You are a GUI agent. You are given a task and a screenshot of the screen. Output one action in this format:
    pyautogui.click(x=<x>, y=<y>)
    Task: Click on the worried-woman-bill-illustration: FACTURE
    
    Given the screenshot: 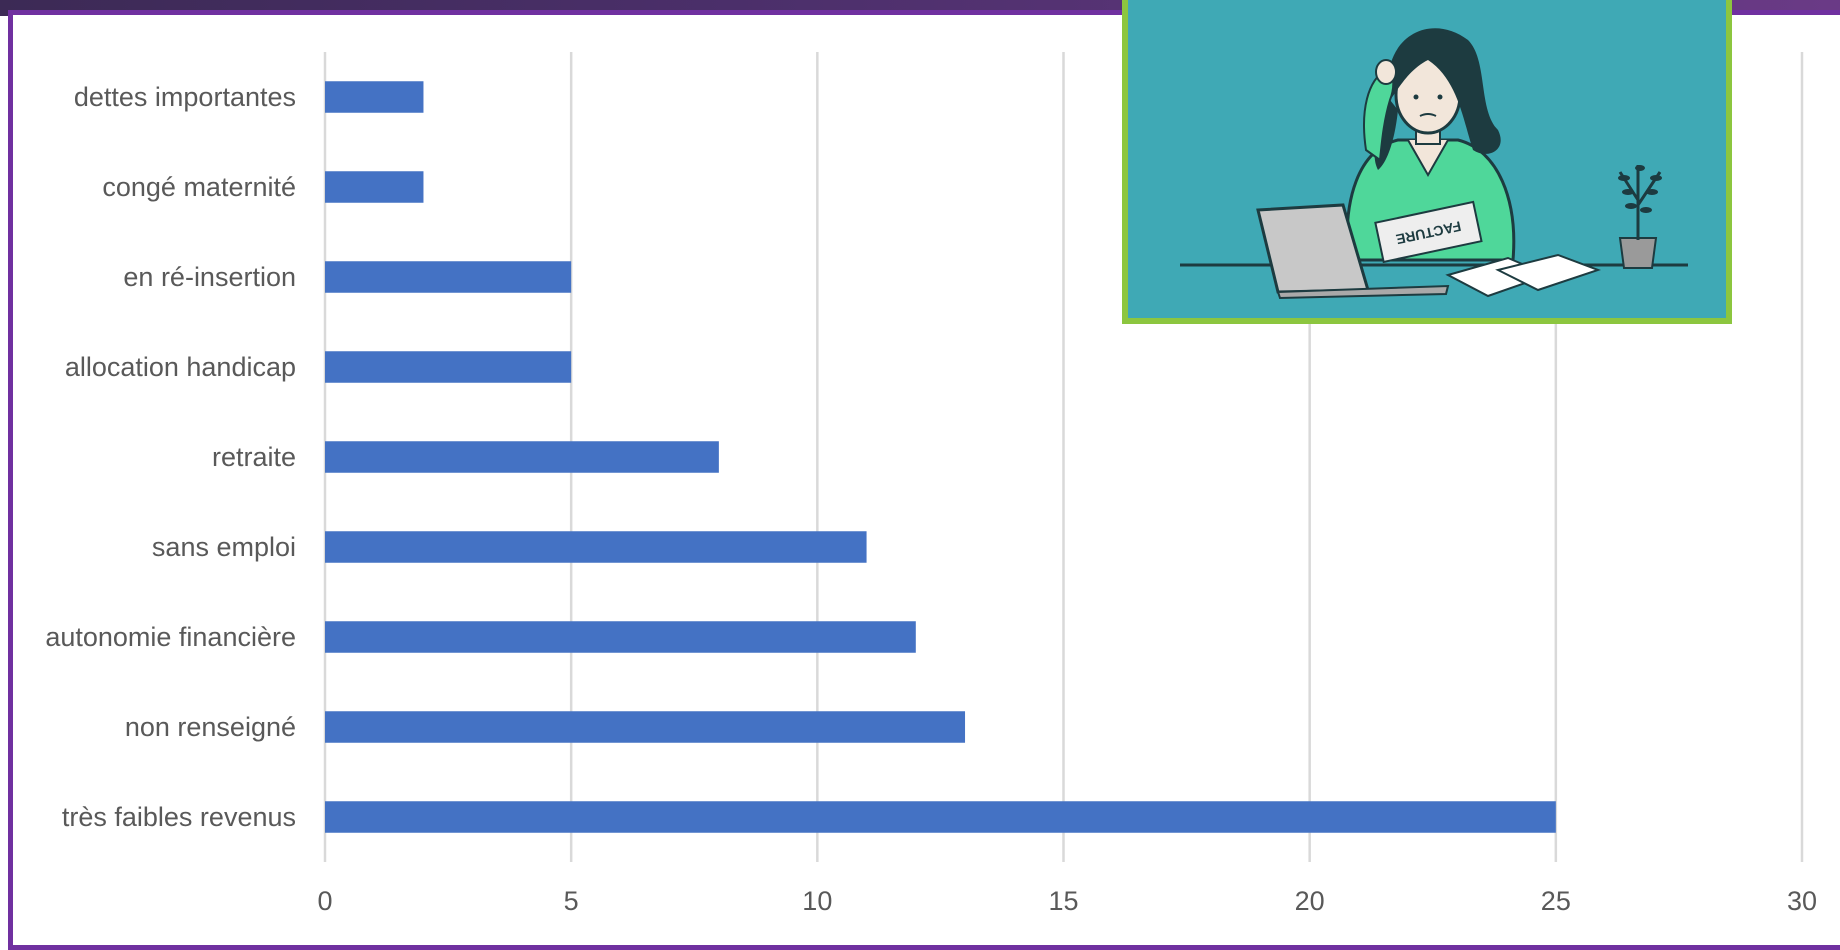 What is the action you would take?
    pyautogui.click(x=1427, y=162)
    